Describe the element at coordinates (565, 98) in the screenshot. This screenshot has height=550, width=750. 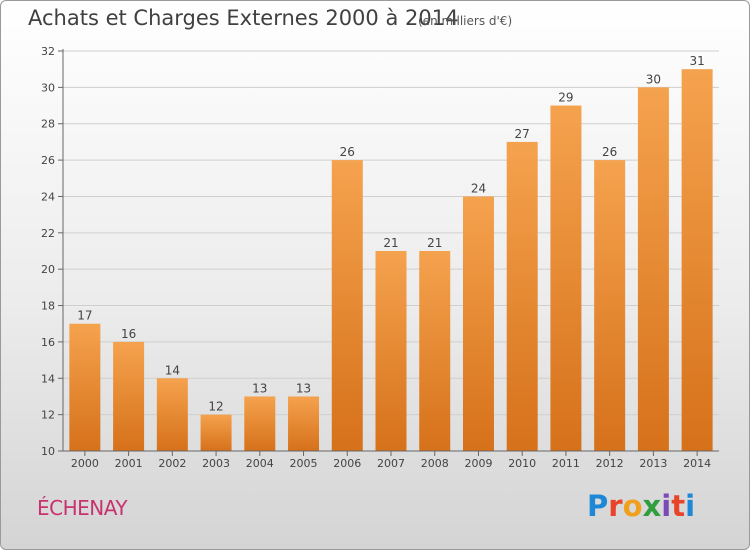
I see `bar-value-label: 29` at that location.